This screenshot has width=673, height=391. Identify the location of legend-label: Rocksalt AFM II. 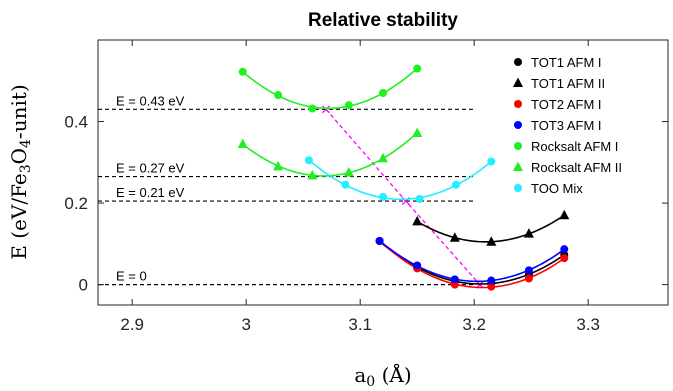
(576, 167).